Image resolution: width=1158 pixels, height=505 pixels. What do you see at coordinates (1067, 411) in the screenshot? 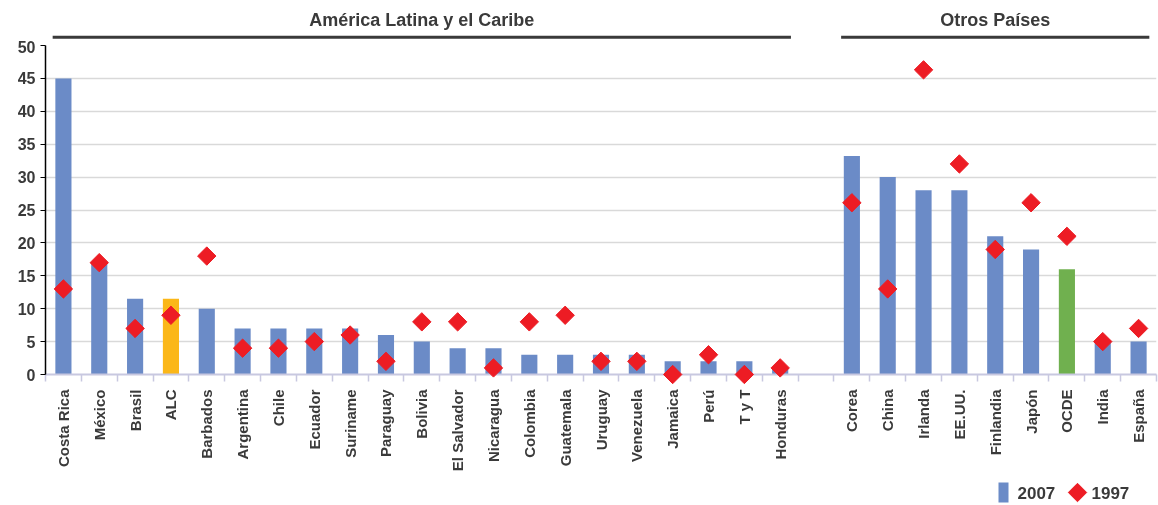
I see `x-tick-label: OCDE` at bounding box center [1067, 411].